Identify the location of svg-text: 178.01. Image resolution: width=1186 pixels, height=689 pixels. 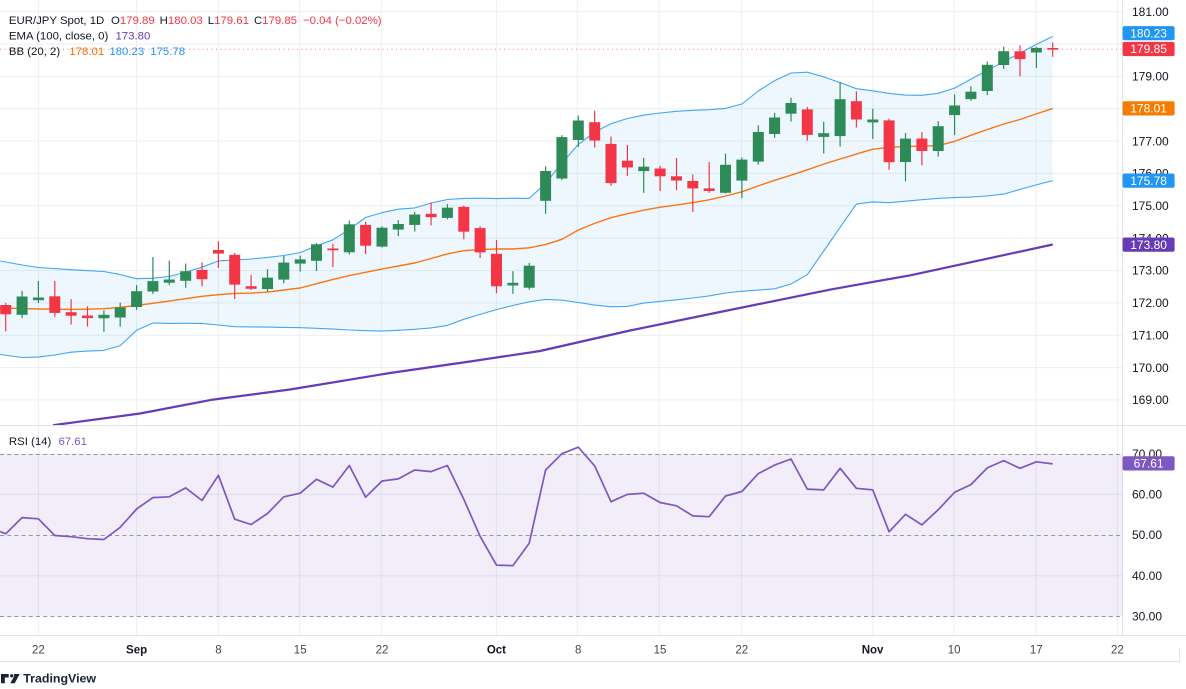
(1148, 109).